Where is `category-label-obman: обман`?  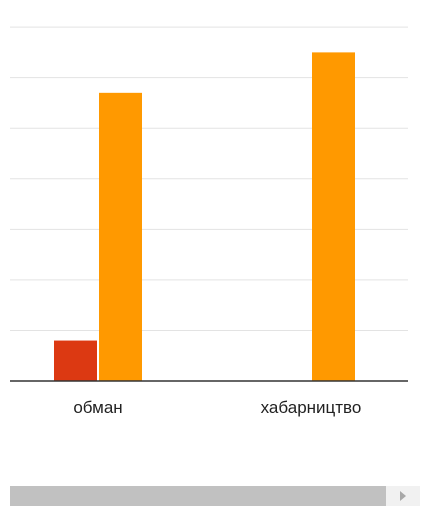
category-label-obman: обман is located at coordinates (98, 407).